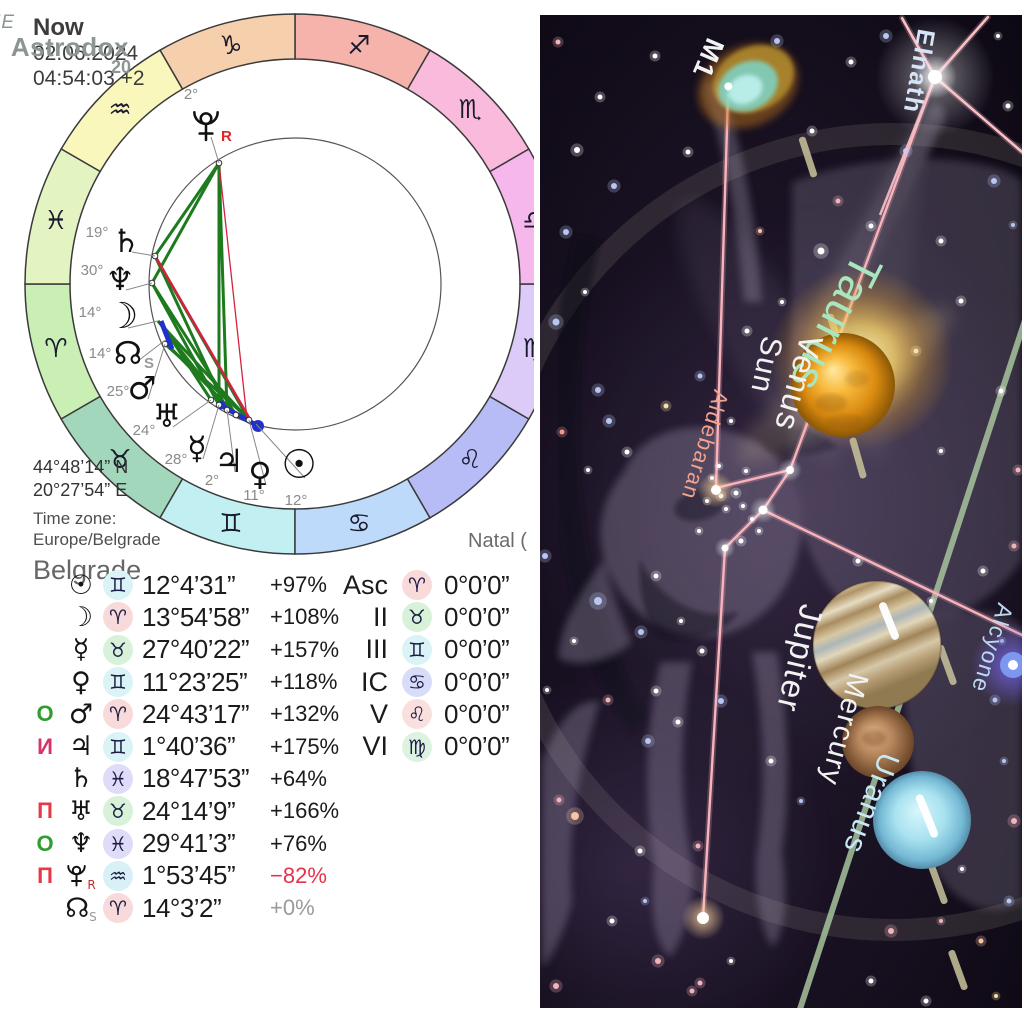  What do you see at coordinates (121, 241) in the screenshot?
I see `wheel-planet-saturn: ♄19°` at bounding box center [121, 241].